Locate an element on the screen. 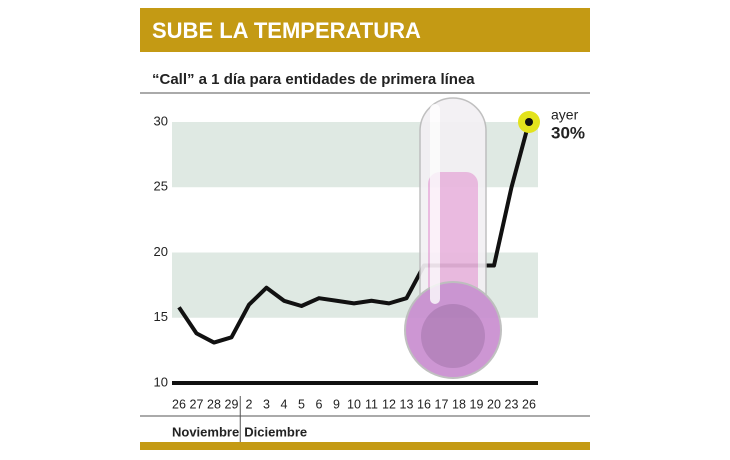 The width and height of the screenshot is (730, 460). point is located at coordinates (529, 122).